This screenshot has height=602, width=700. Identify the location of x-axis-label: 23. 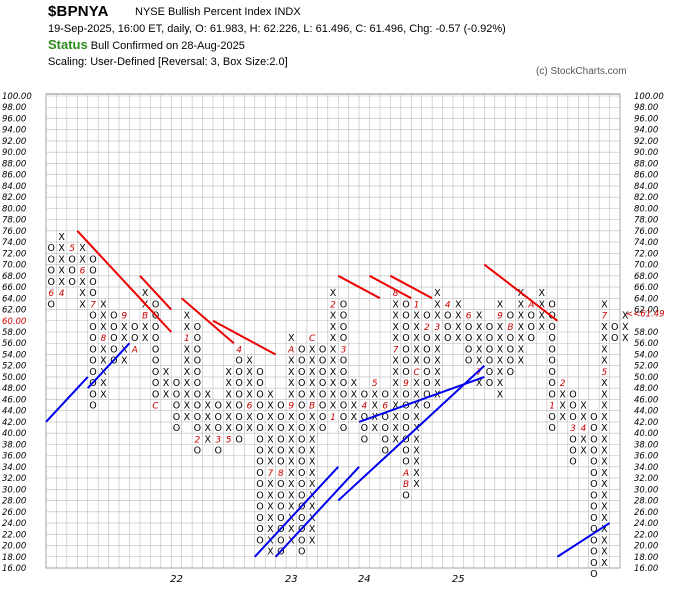
(291, 579).